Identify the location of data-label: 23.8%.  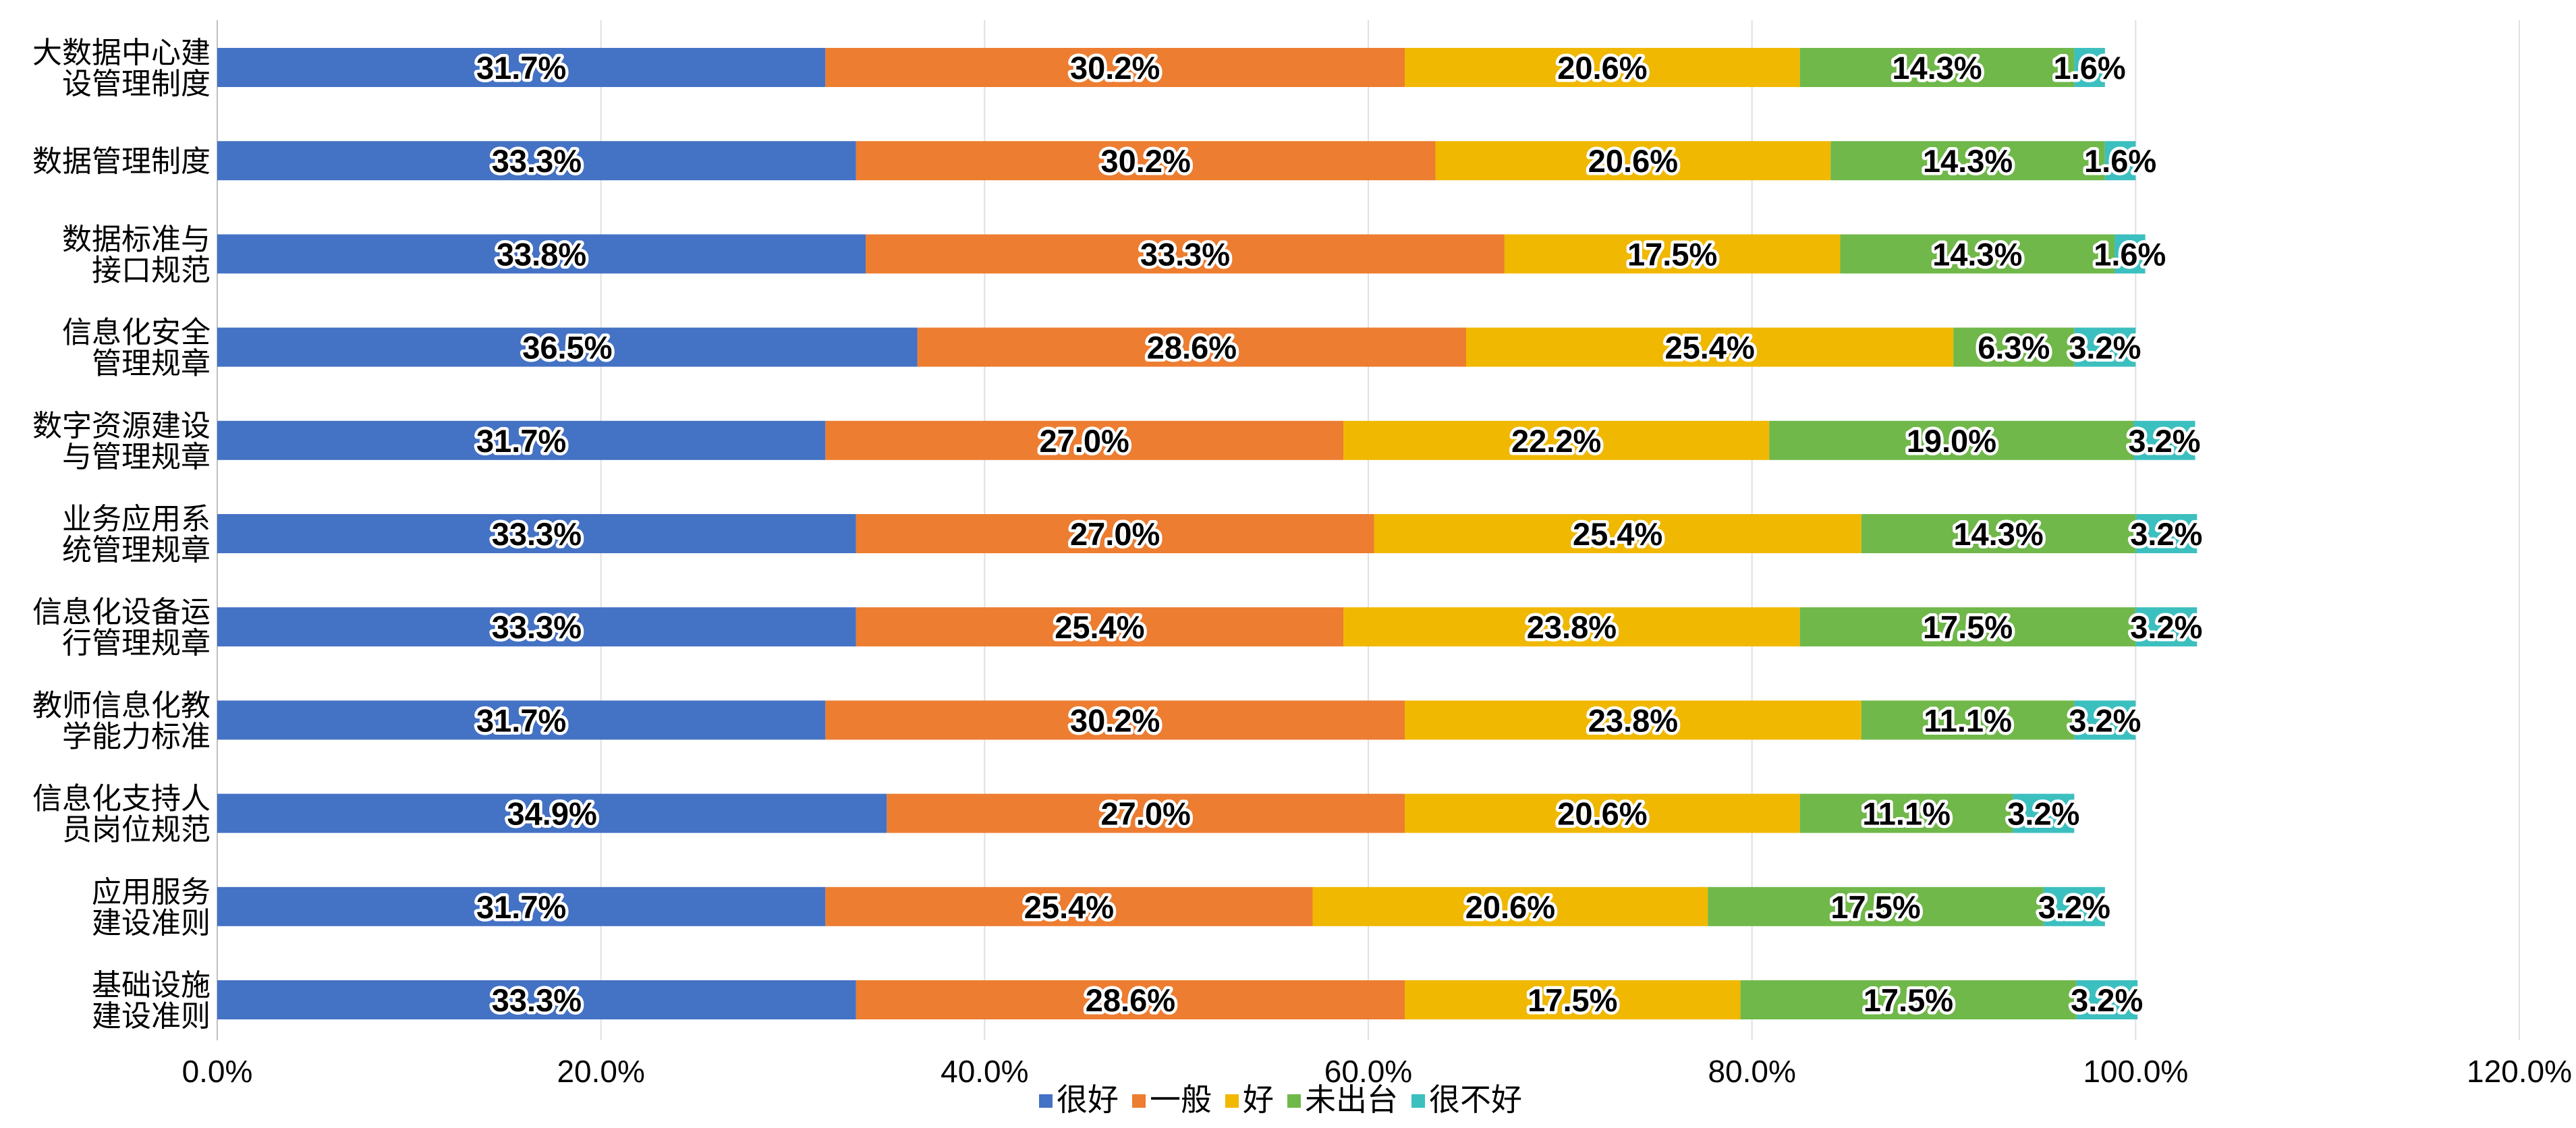
(1633, 720).